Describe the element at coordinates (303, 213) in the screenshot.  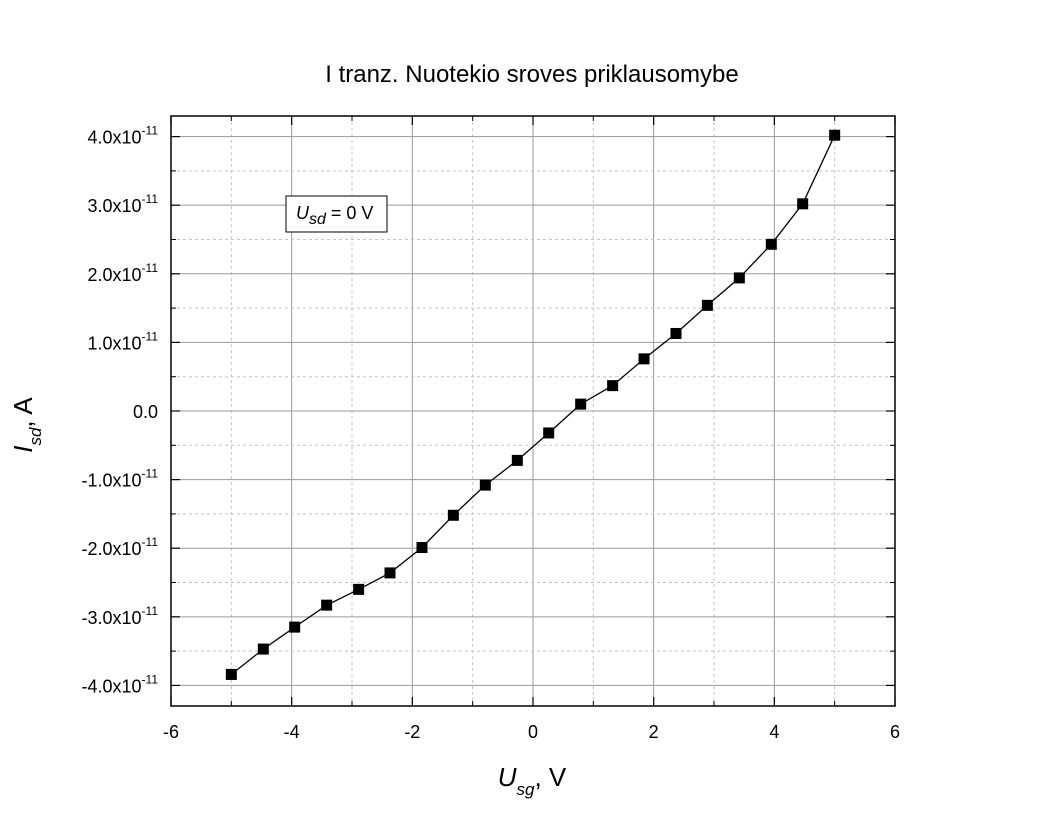
I see `annotation-main: U` at that location.